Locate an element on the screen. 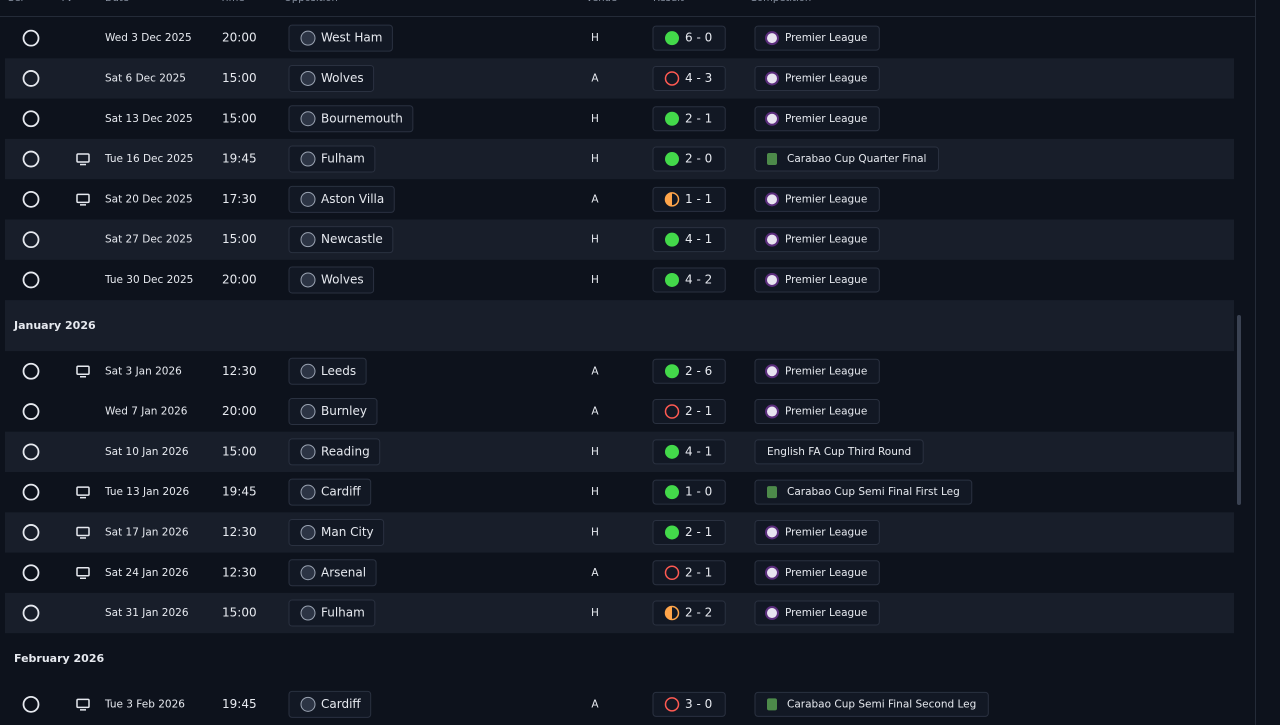 Image resolution: width=1280 pixels, height=725 pixels. column-header: Result is located at coordinates (668, 2).